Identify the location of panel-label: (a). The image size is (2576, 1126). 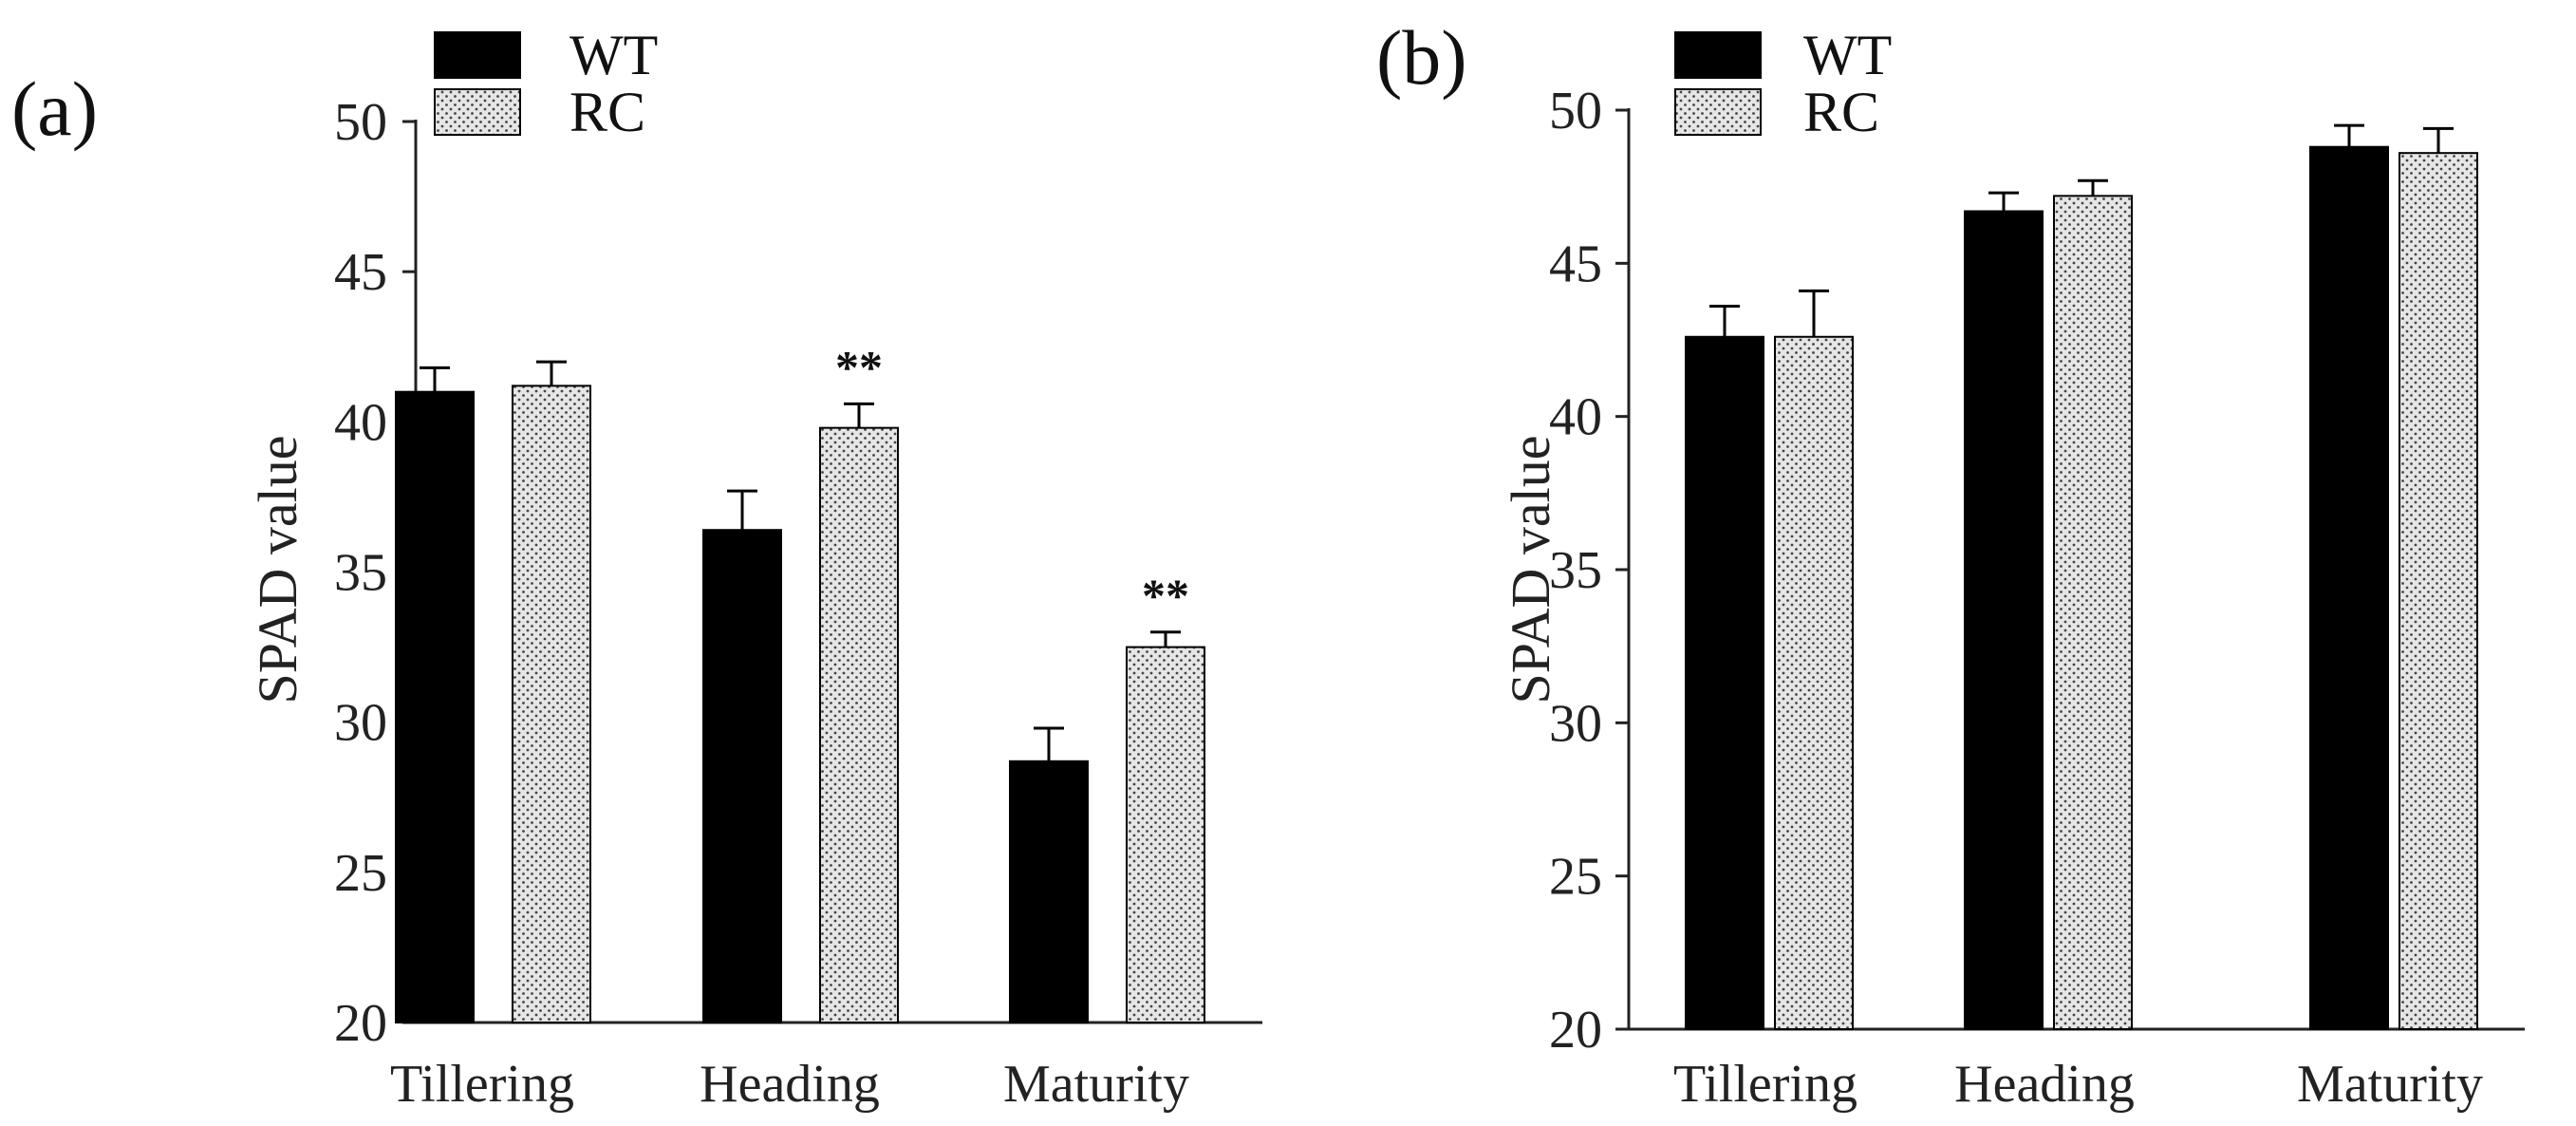
(55, 109).